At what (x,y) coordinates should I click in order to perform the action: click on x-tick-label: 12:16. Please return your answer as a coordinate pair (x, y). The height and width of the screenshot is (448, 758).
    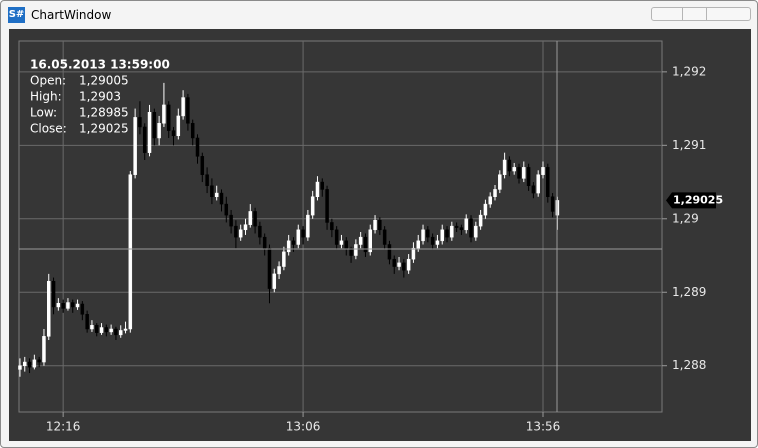
    Looking at the image, I should click on (63, 427).